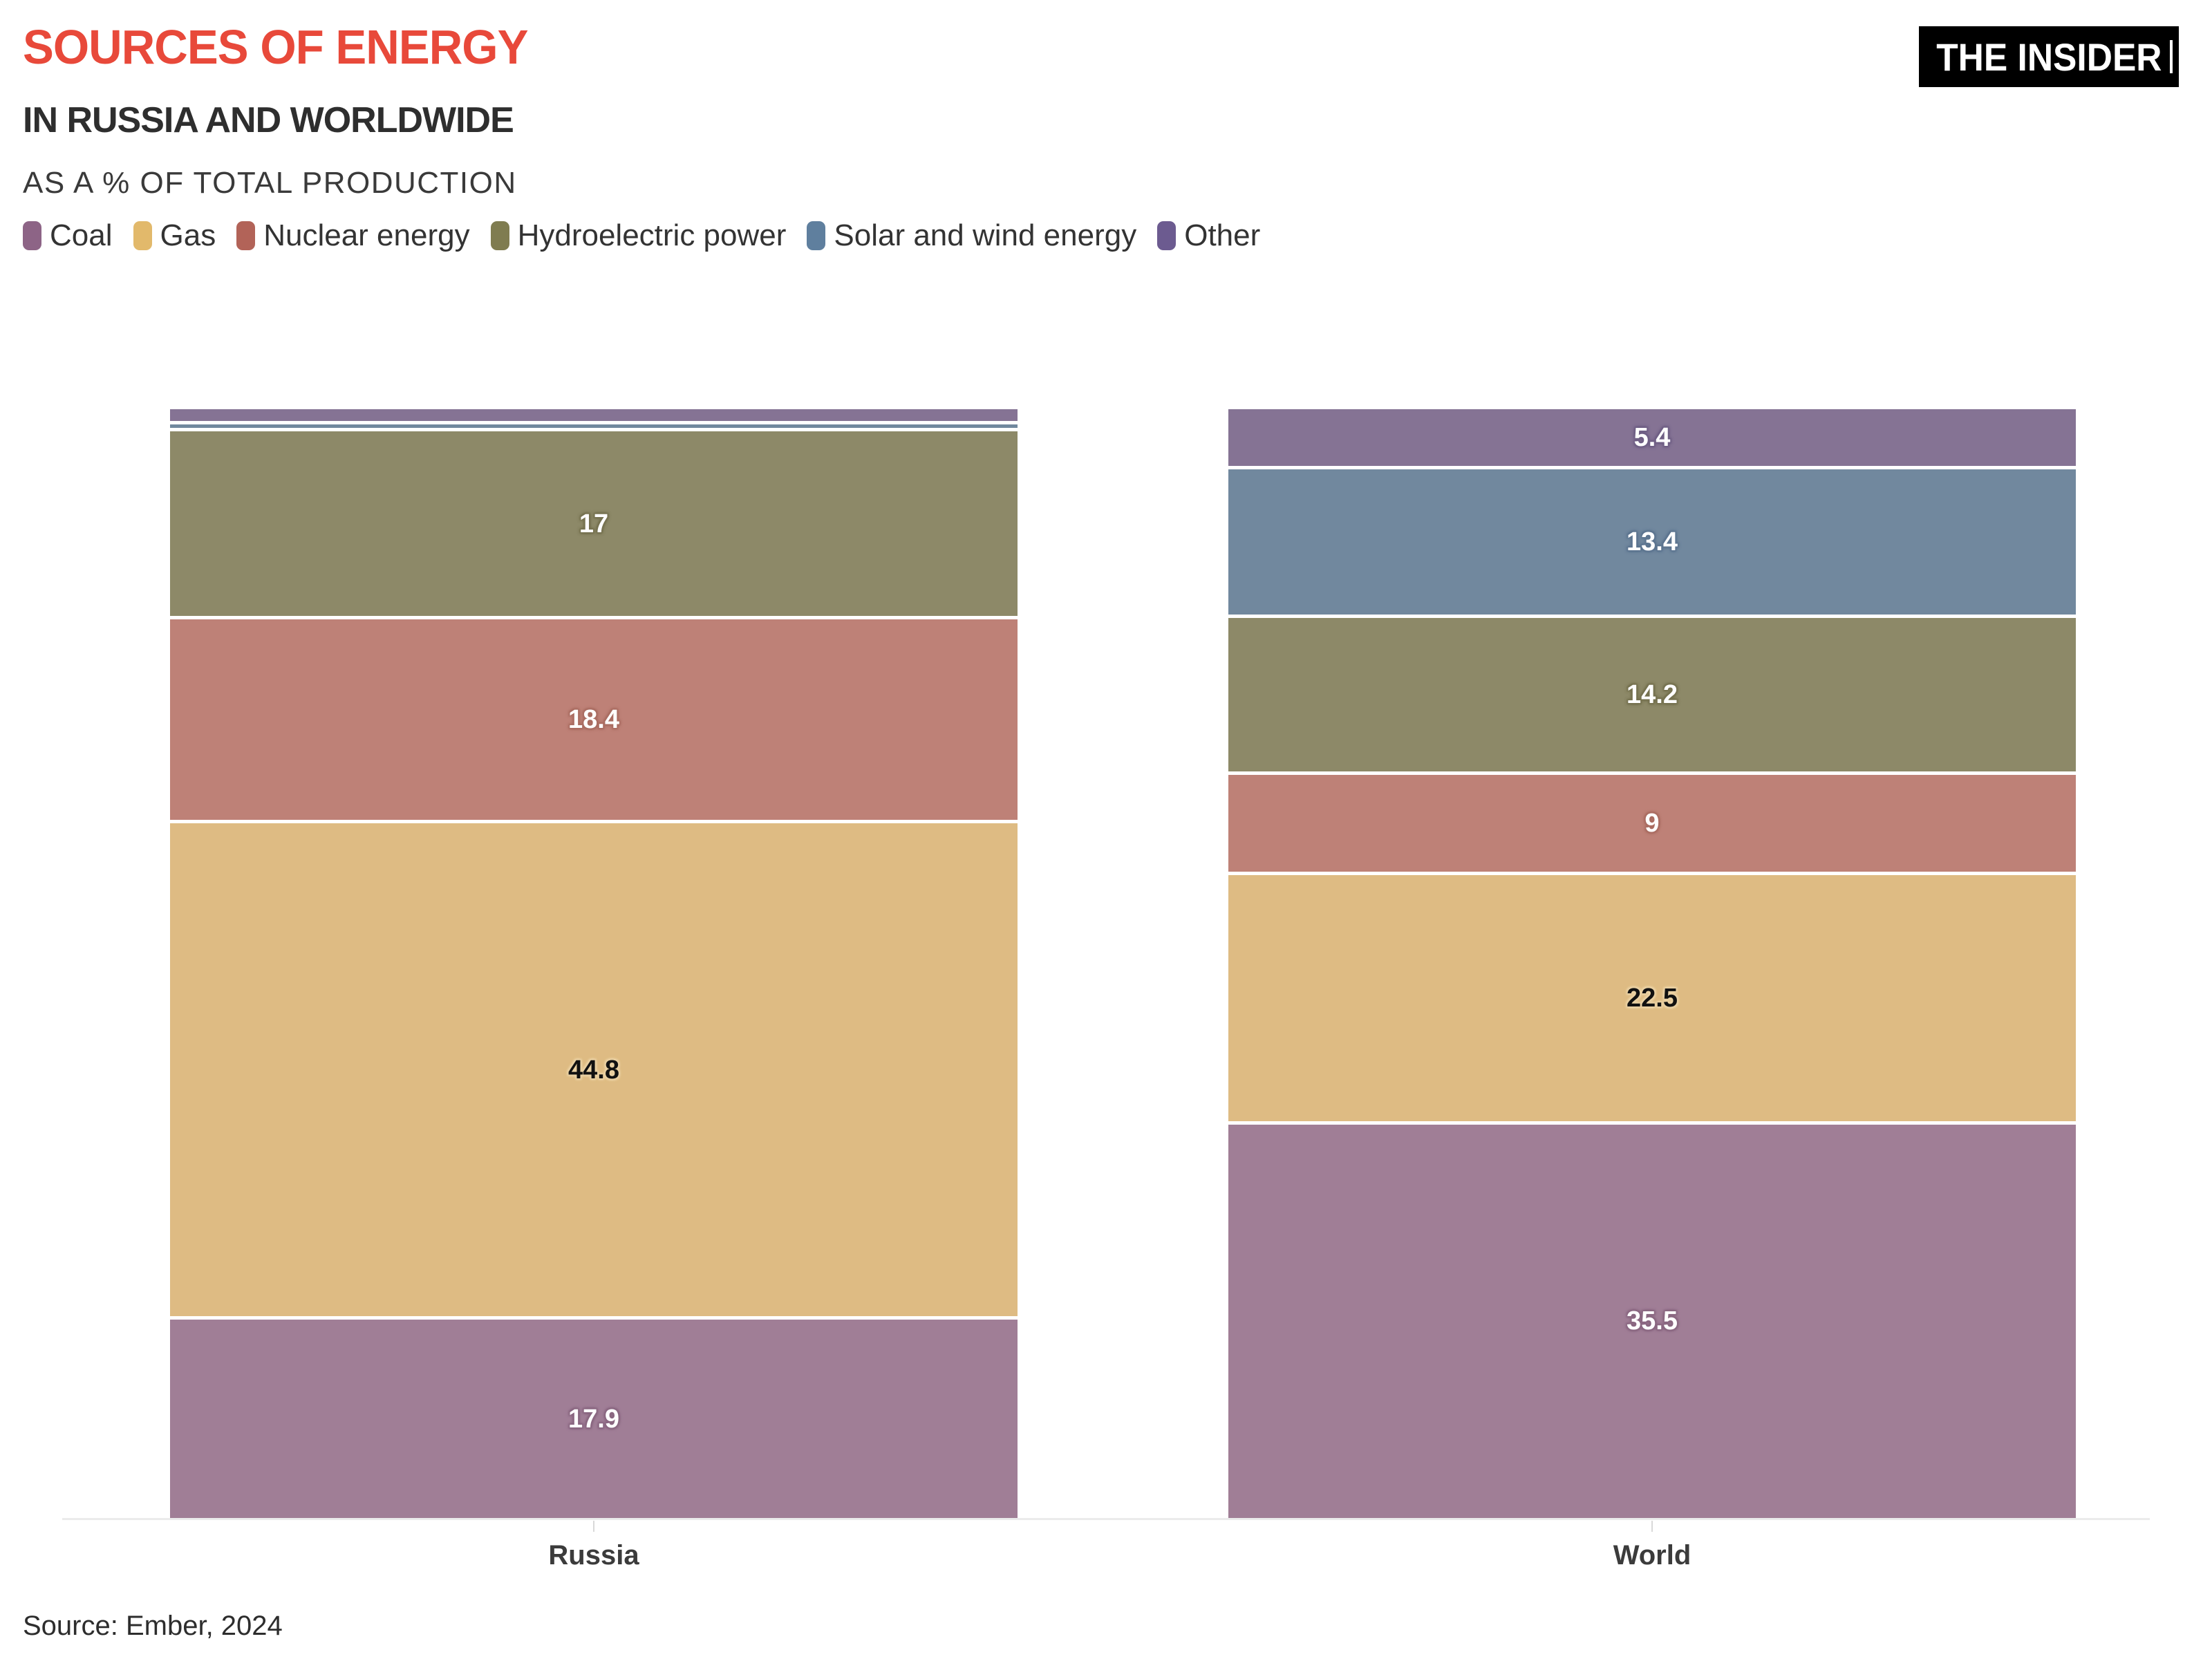 The image size is (2212, 1659). Describe the element at coordinates (500, 235) in the screenshot. I see `legend-swatch-hydroelectric-power` at that location.